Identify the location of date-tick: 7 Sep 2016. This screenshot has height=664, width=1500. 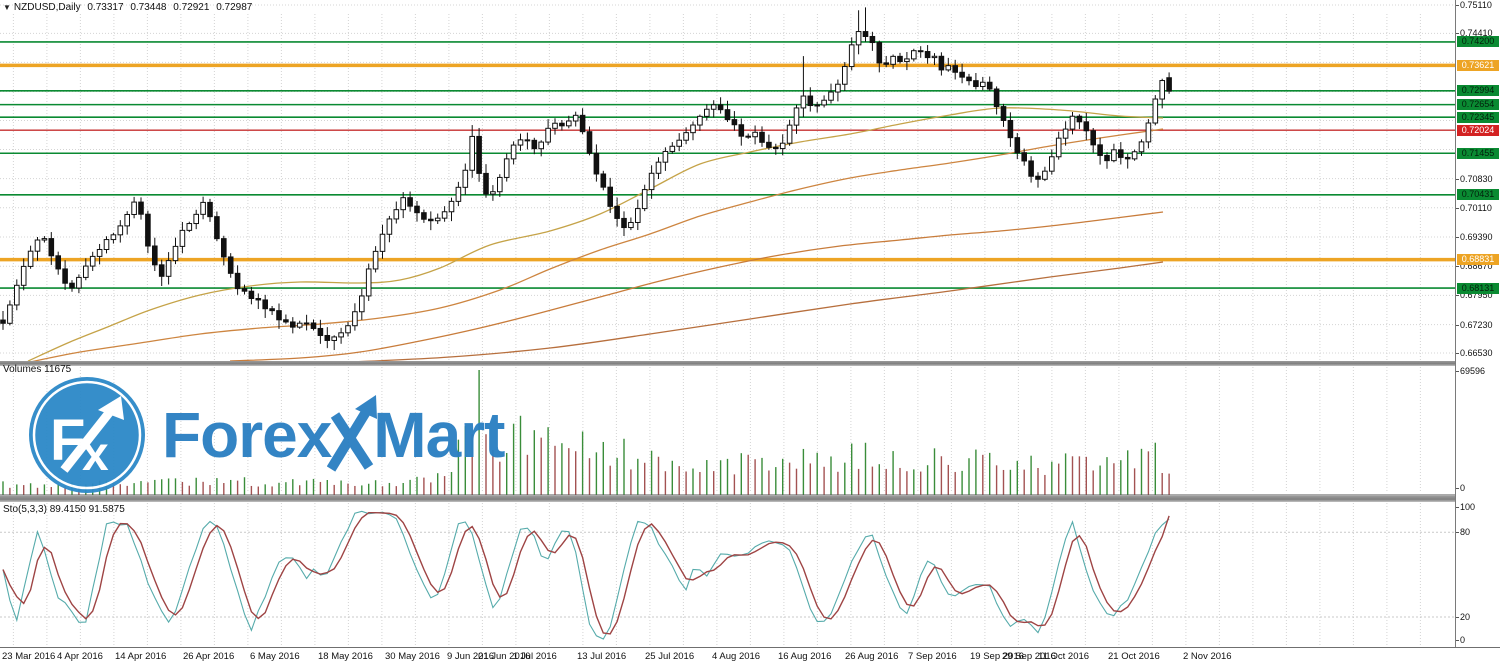
(932, 656).